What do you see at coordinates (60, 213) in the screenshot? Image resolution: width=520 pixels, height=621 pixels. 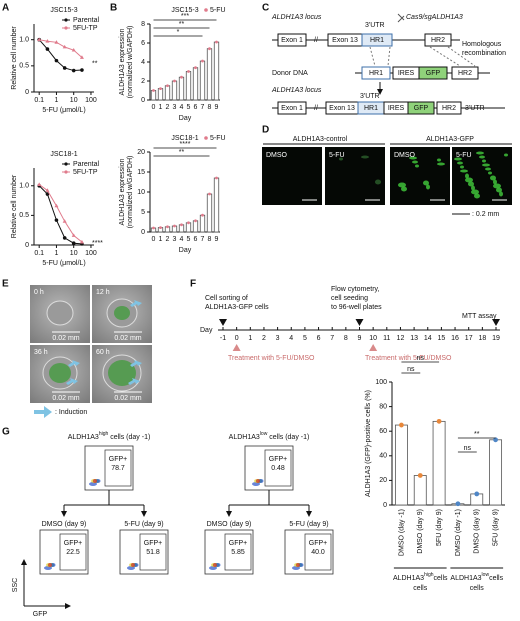 I see `series-line` at bounding box center [60, 213].